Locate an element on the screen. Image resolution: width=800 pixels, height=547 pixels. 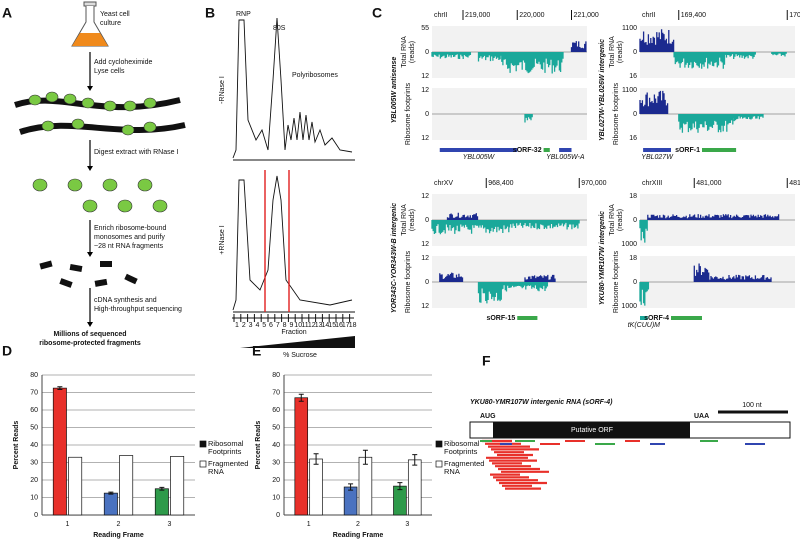
panel-label: C is located at coordinates (377, 13).